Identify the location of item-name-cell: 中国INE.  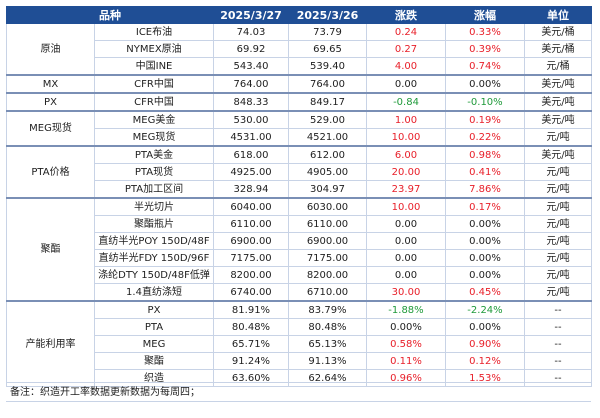
(154, 66).